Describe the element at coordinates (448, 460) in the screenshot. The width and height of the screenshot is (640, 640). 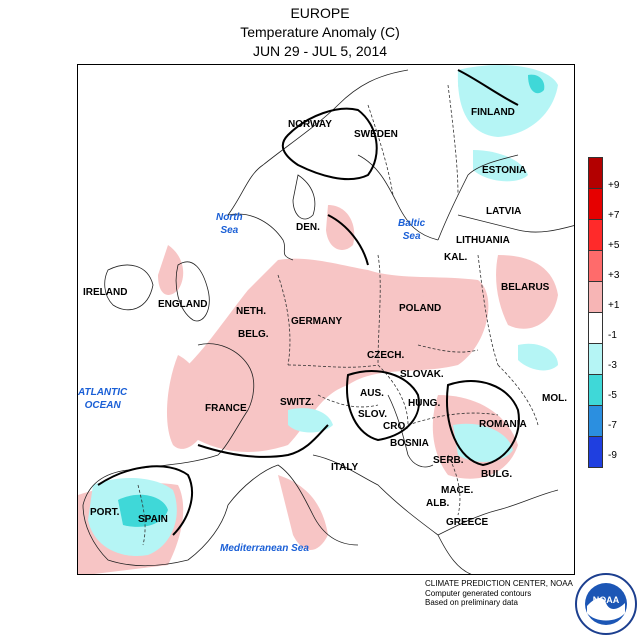
I see `label-serbia: SERB.` at that location.